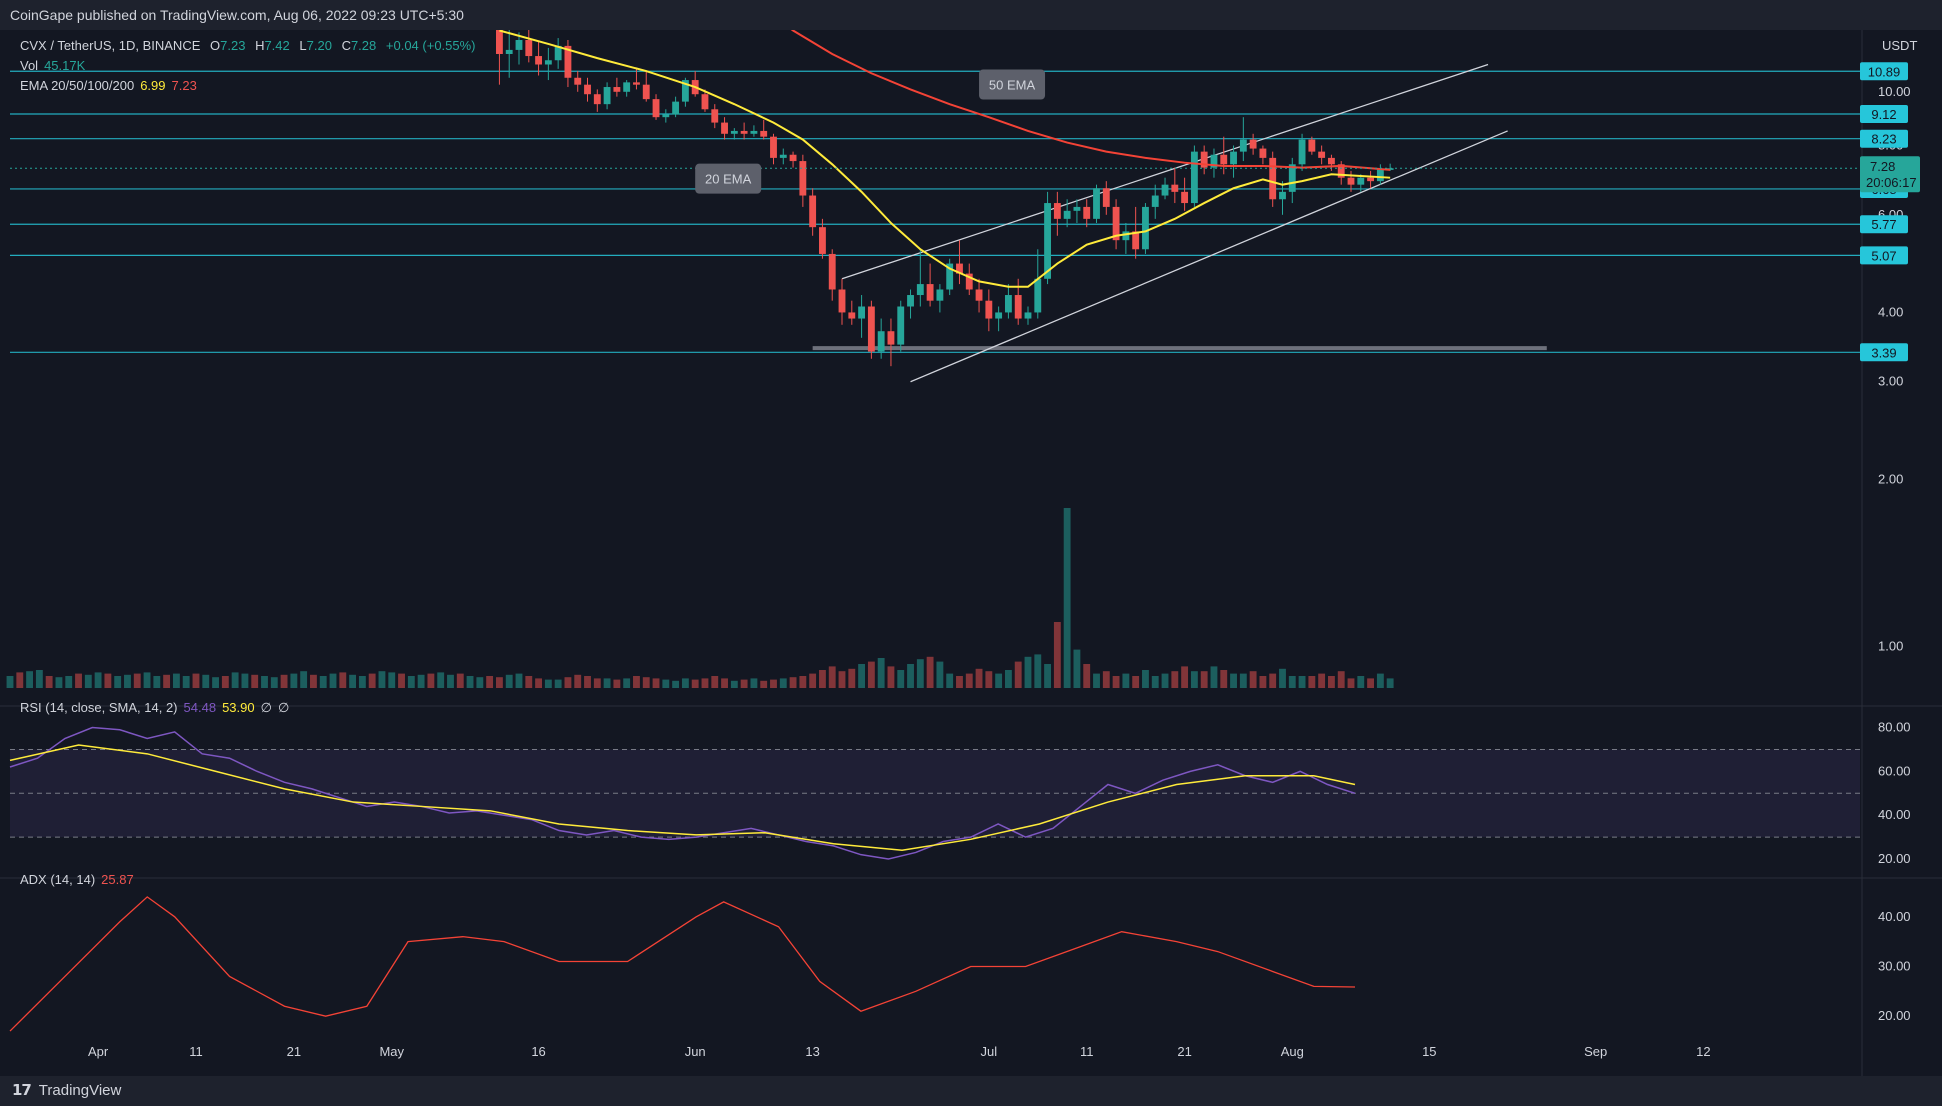  What do you see at coordinates (728, 178) in the screenshot?
I see `callout-box` at bounding box center [728, 178].